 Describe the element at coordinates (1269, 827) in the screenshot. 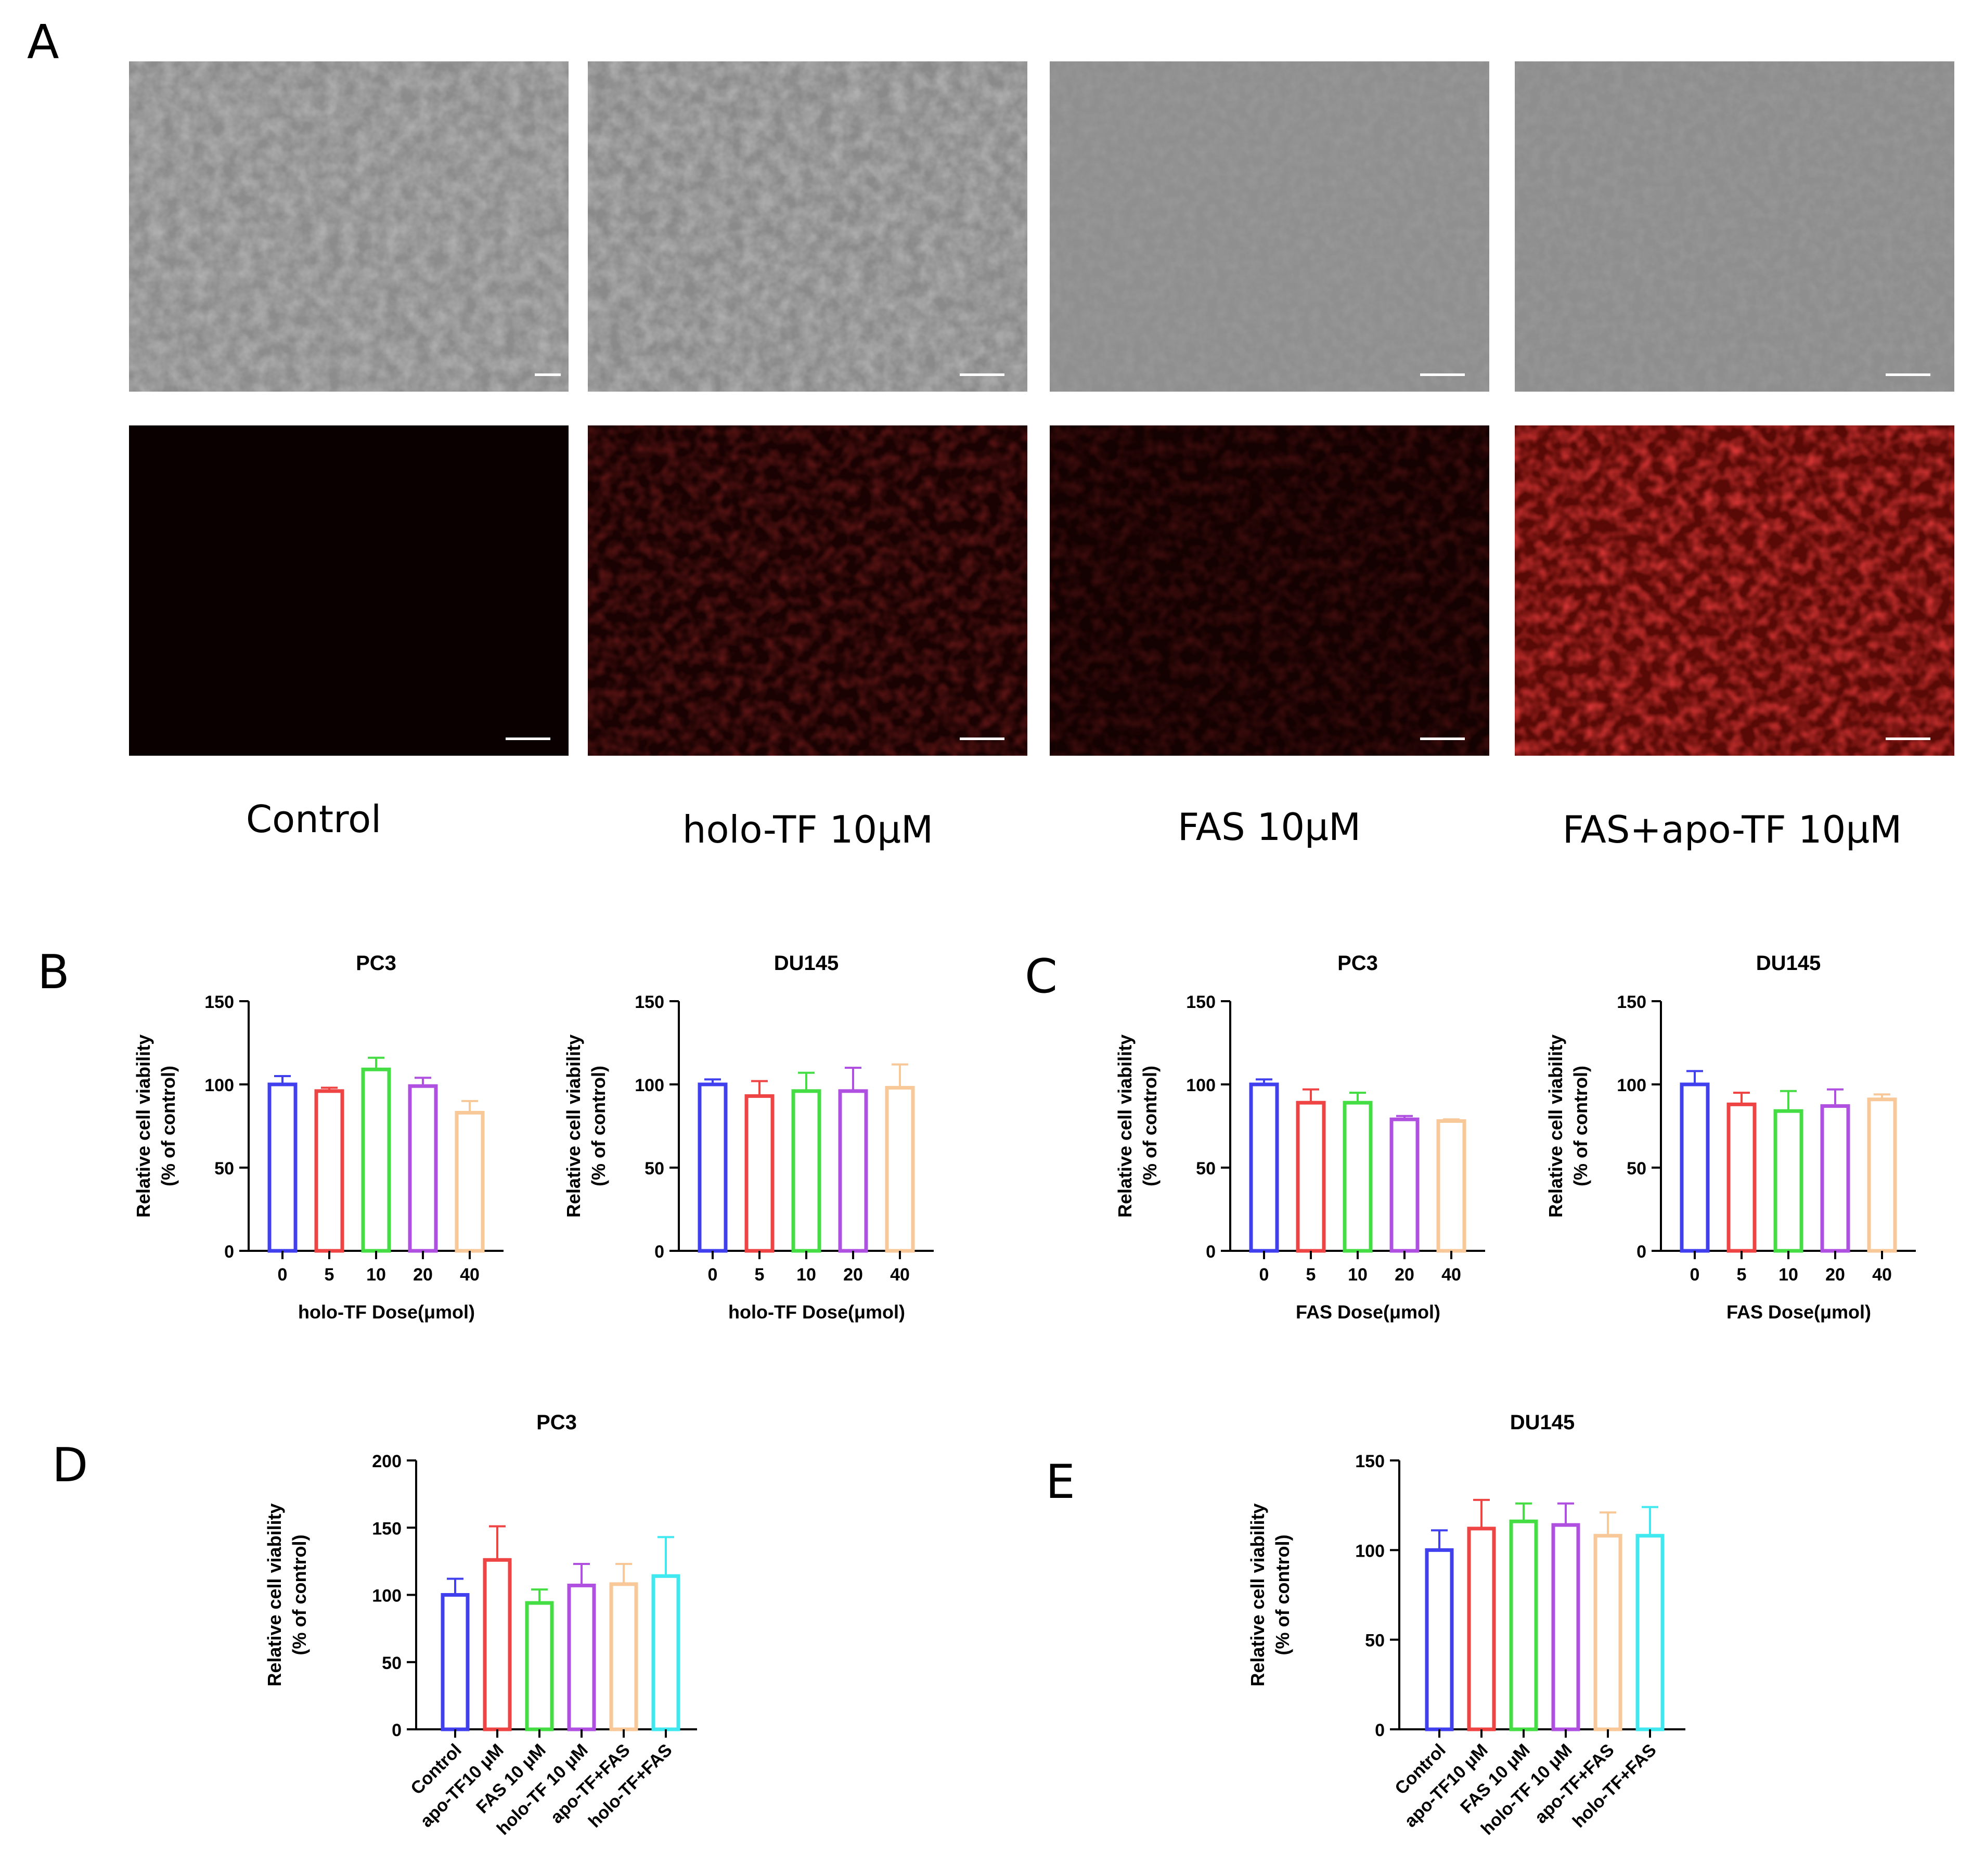

I see `micrograph-label-fas: FAS 10μM` at that location.